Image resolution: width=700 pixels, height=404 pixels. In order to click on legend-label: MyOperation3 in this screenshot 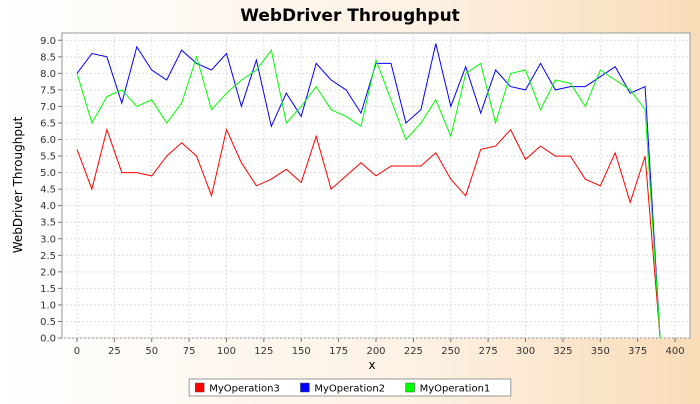, I will do `click(244, 389)`.